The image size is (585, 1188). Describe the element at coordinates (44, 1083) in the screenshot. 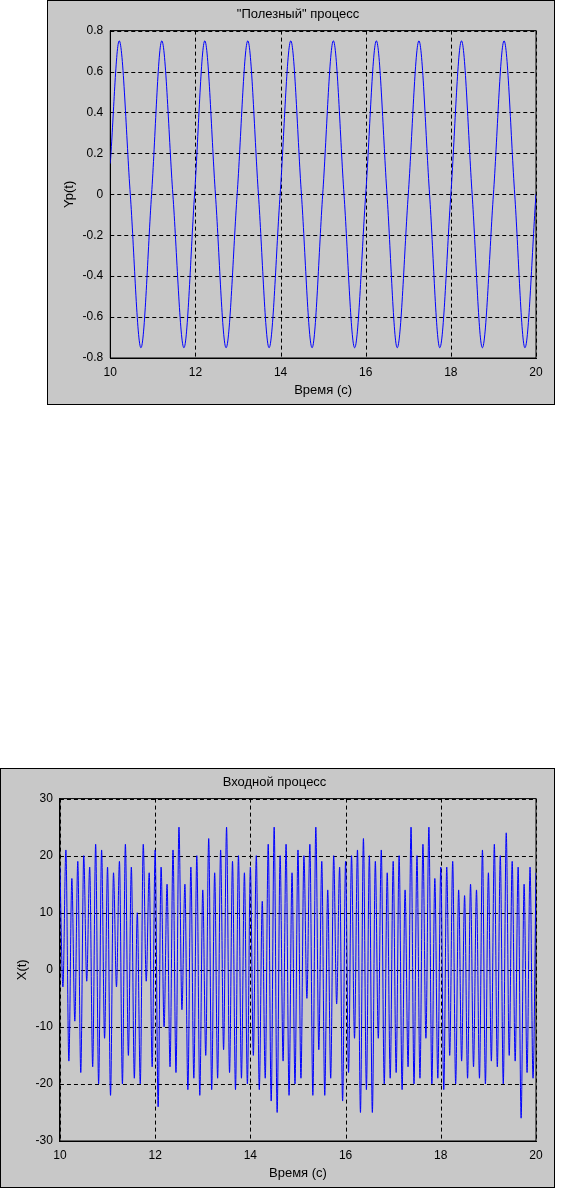

I see `y-tick-label: -20` at that location.